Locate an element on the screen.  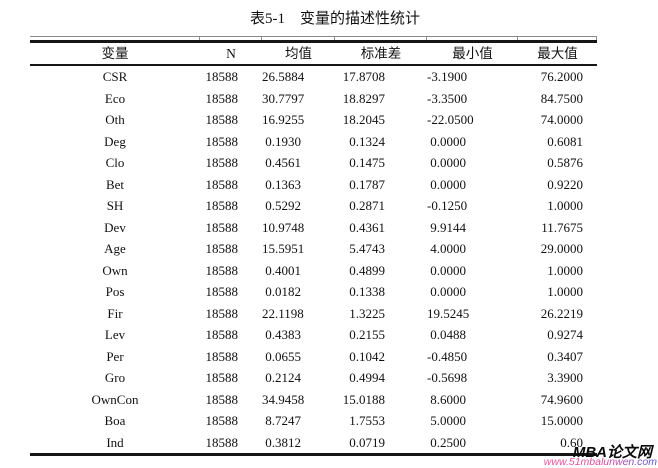
cell-mean: 26.5884 is located at coordinates (283, 76).